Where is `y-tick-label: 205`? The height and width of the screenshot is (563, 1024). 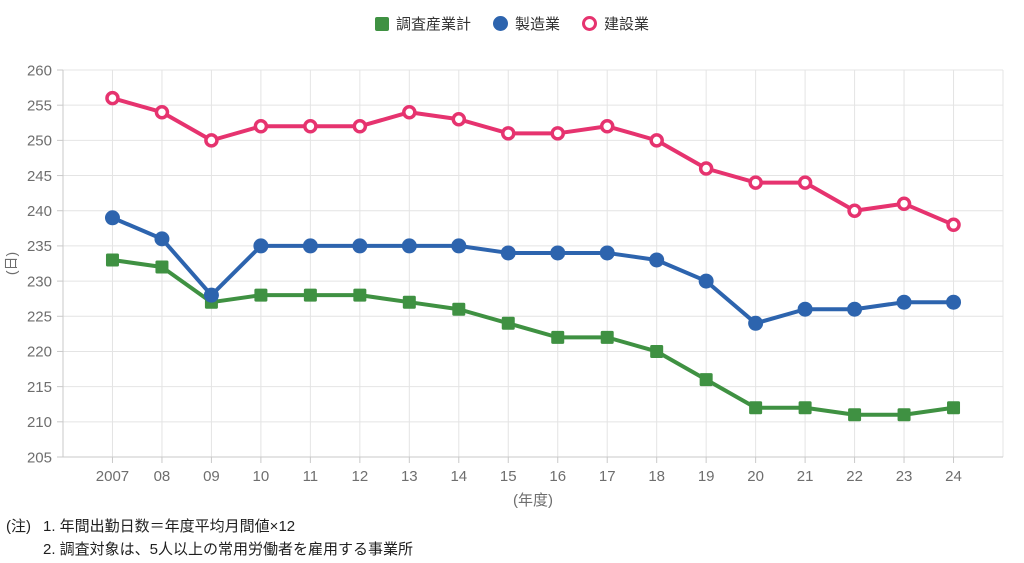
y-tick-label: 205 is located at coordinates (39, 457).